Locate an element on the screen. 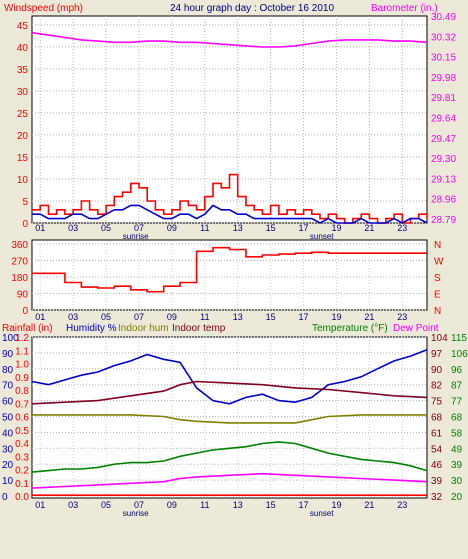  indoor-temp-tick-label: 68 is located at coordinates (437, 418).